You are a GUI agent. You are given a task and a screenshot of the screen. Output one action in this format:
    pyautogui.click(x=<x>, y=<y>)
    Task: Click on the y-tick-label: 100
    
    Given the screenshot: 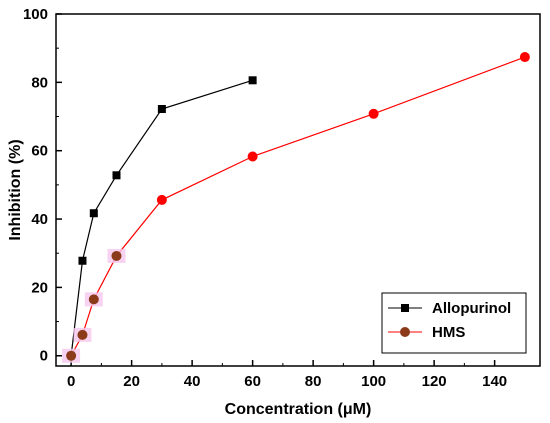 What is the action you would take?
    pyautogui.click(x=35, y=14)
    